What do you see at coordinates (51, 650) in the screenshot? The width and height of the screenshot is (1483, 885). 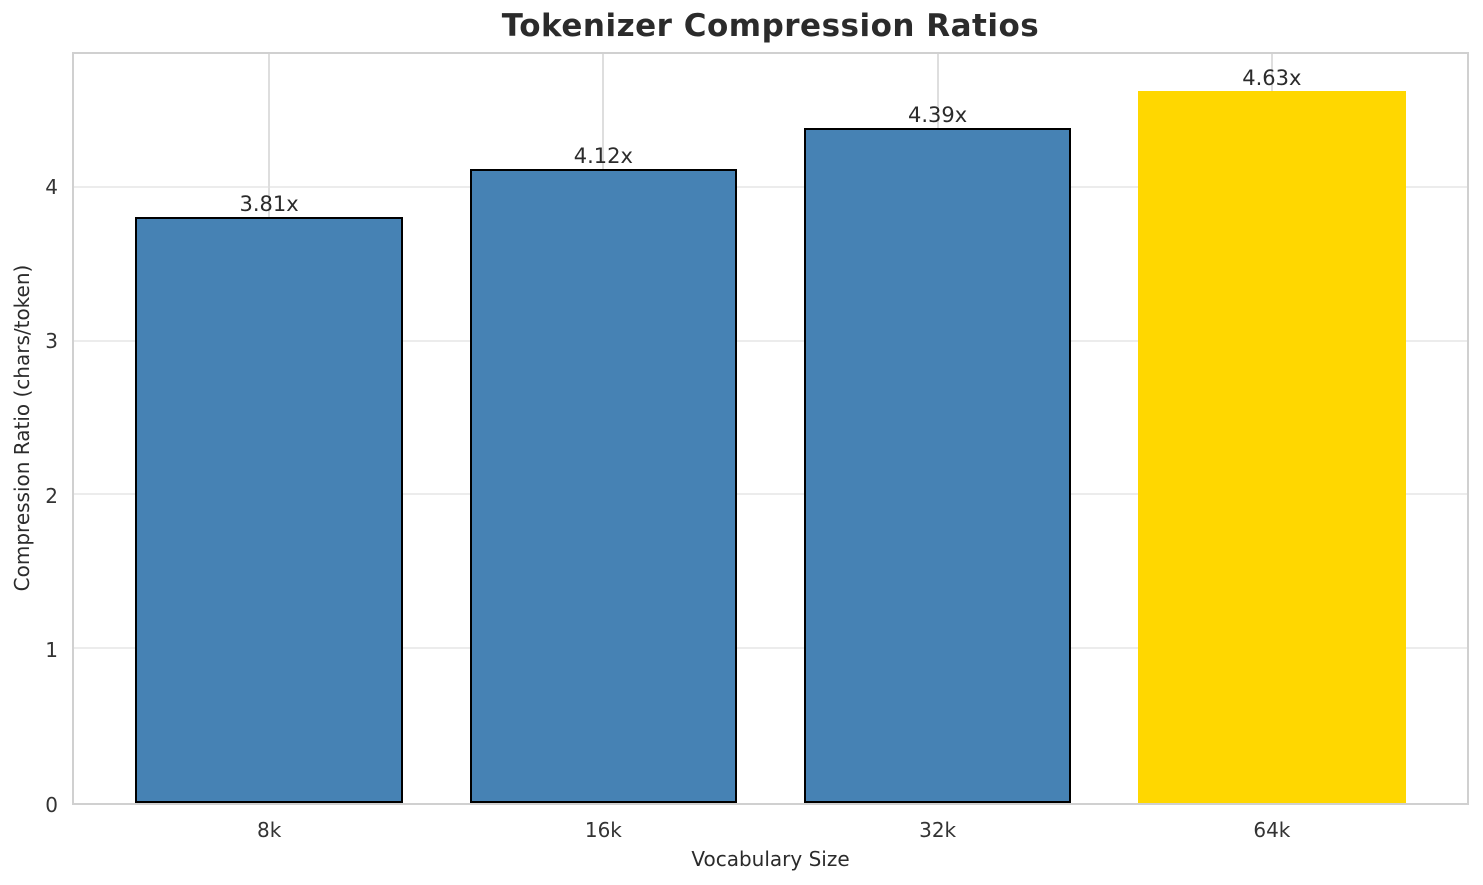 I see `y-tick-label: 1` at bounding box center [51, 650].